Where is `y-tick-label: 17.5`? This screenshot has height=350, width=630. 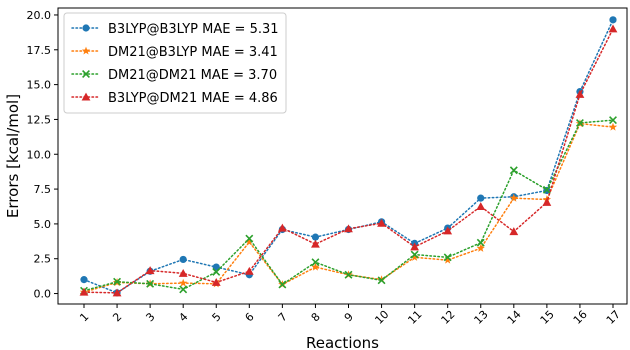 y-tick-label: 17.5 is located at coordinates (39, 50).